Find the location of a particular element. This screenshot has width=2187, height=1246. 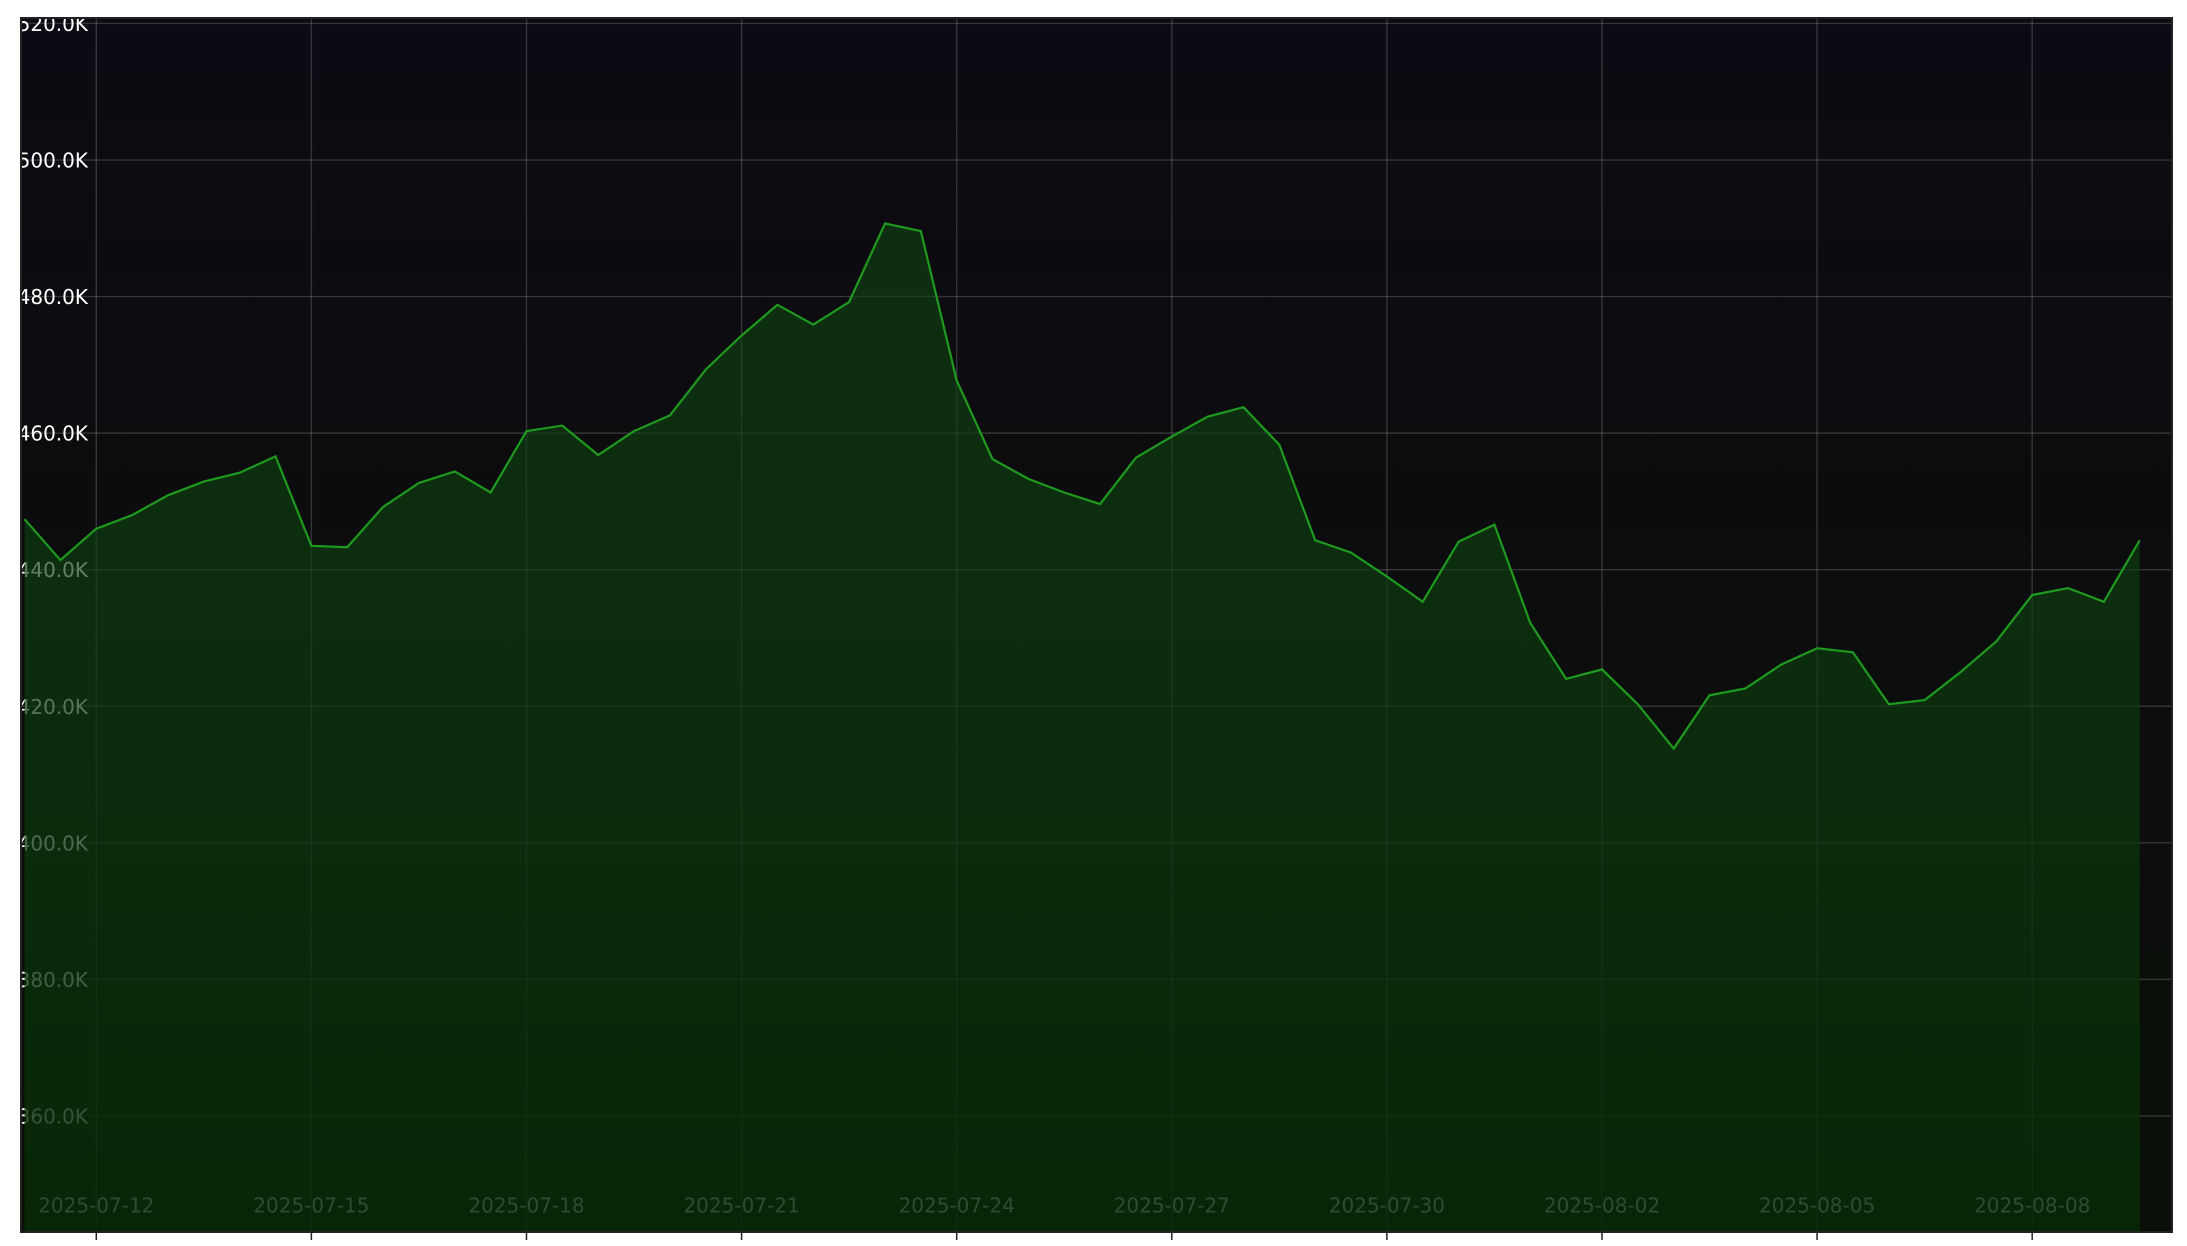

y-tick-label: 480.0K is located at coordinates (53, 297).